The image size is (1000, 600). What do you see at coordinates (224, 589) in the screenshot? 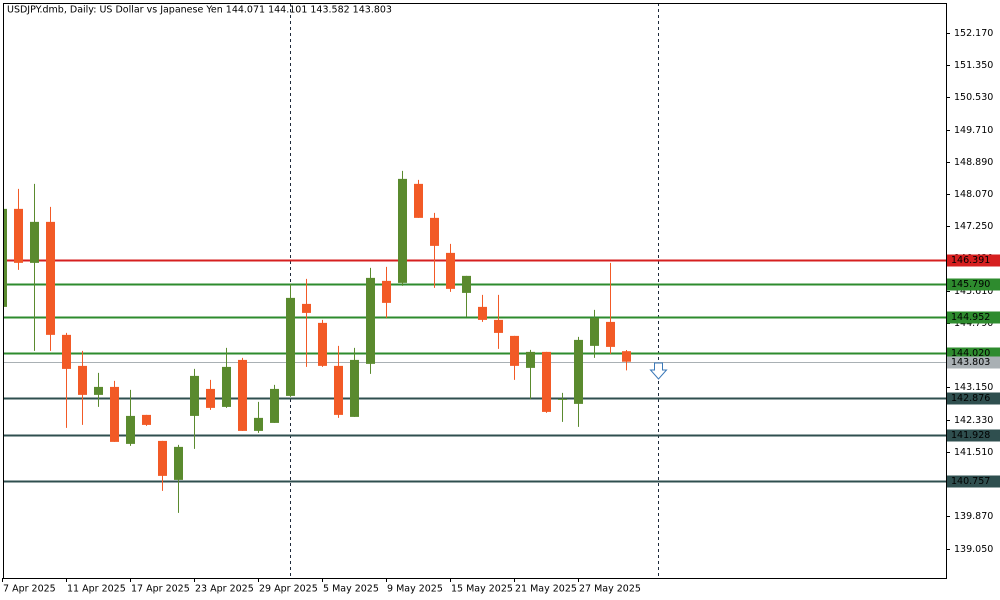
I see `x-tick-label: 23 Apr 2025` at bounding box center [224, 589].